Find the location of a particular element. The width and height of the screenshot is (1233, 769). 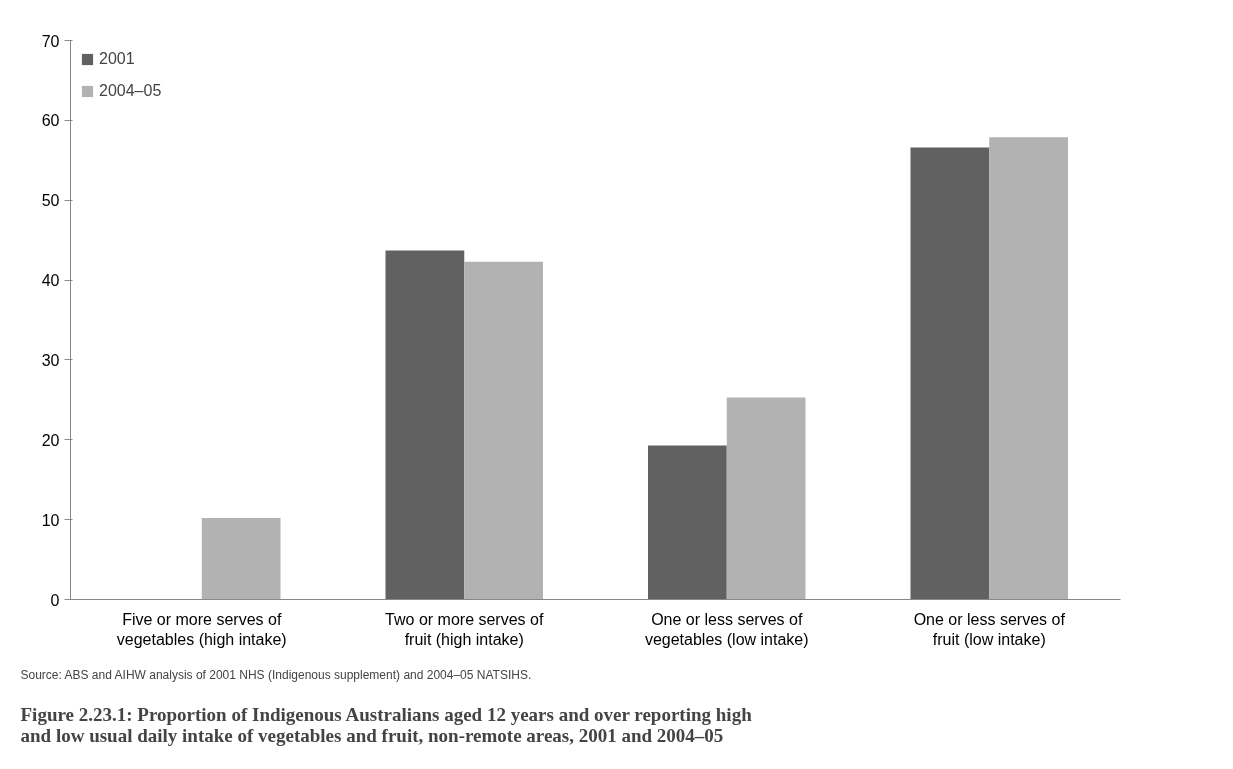

y-tick-label: 40 is located at coordinates (50, 281).